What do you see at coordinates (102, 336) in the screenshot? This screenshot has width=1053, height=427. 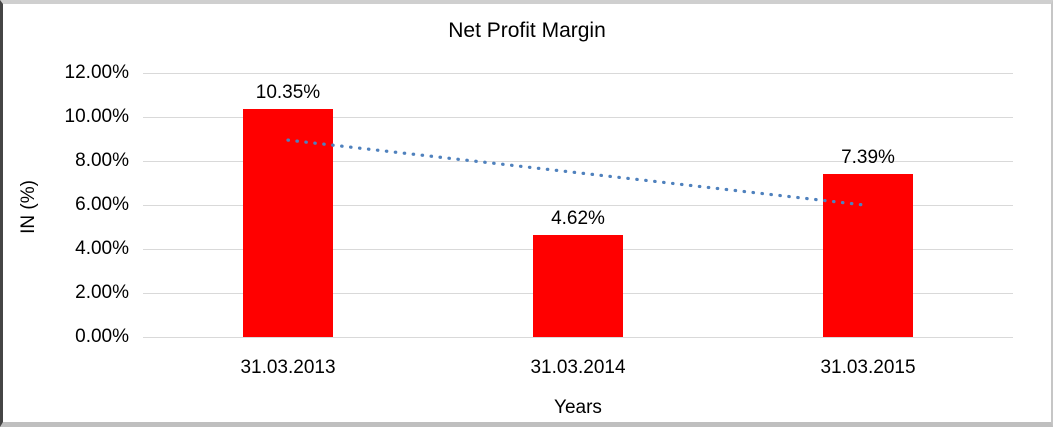 I see `y-axis-tick-label: 0.00%` at bounding box center [102, 336].